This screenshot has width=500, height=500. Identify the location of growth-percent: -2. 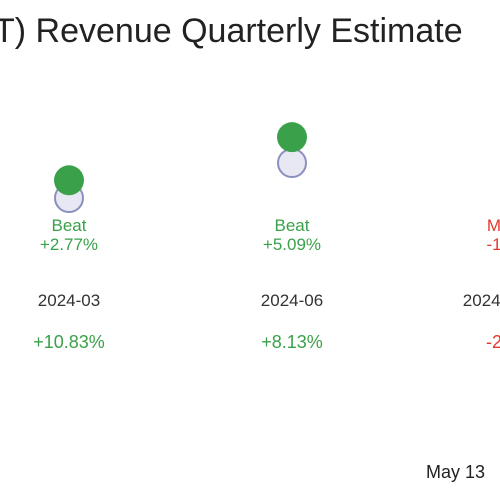
(492, 342).